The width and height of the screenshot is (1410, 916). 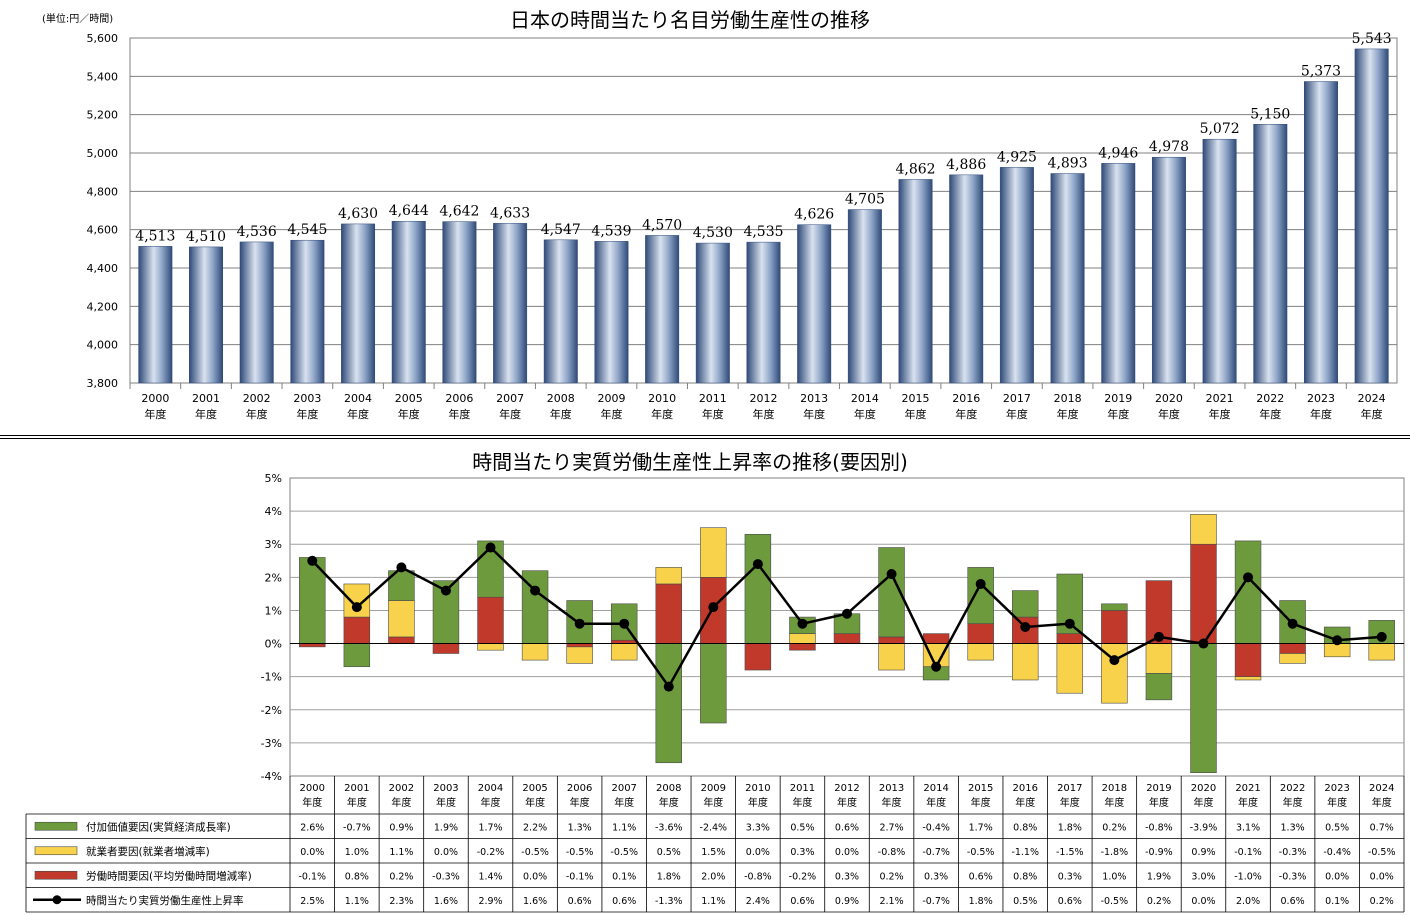 I want to click on chart2-legend-label: 就業者要因(就業者増減率), so click(x=148, y=851).